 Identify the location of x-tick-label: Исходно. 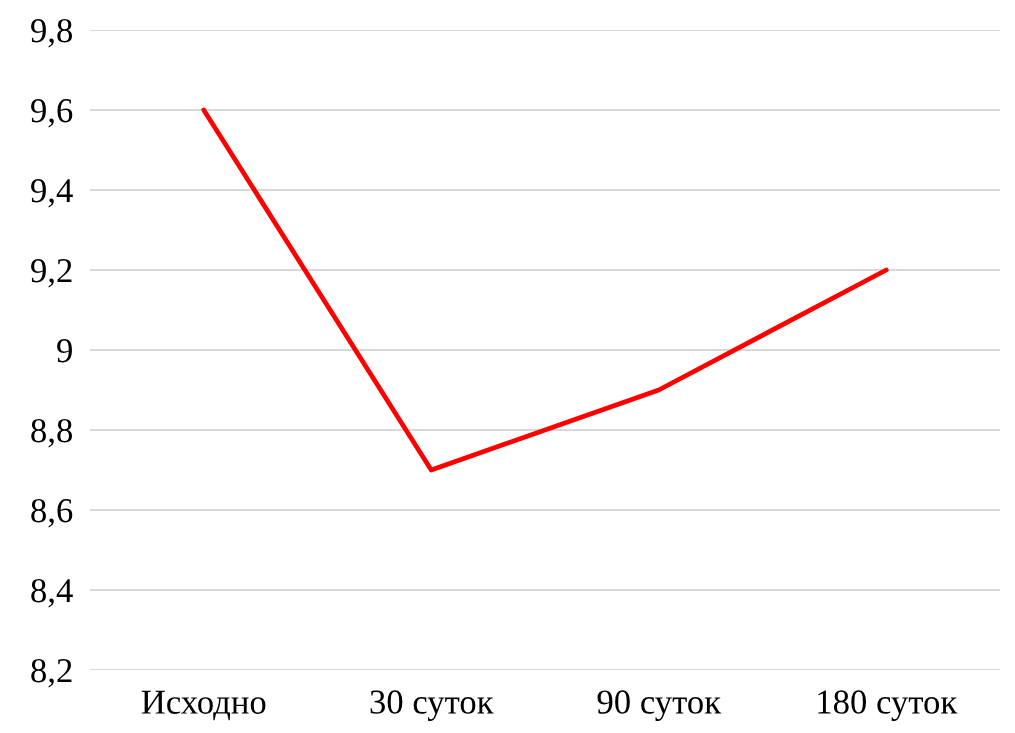
(203, 705).